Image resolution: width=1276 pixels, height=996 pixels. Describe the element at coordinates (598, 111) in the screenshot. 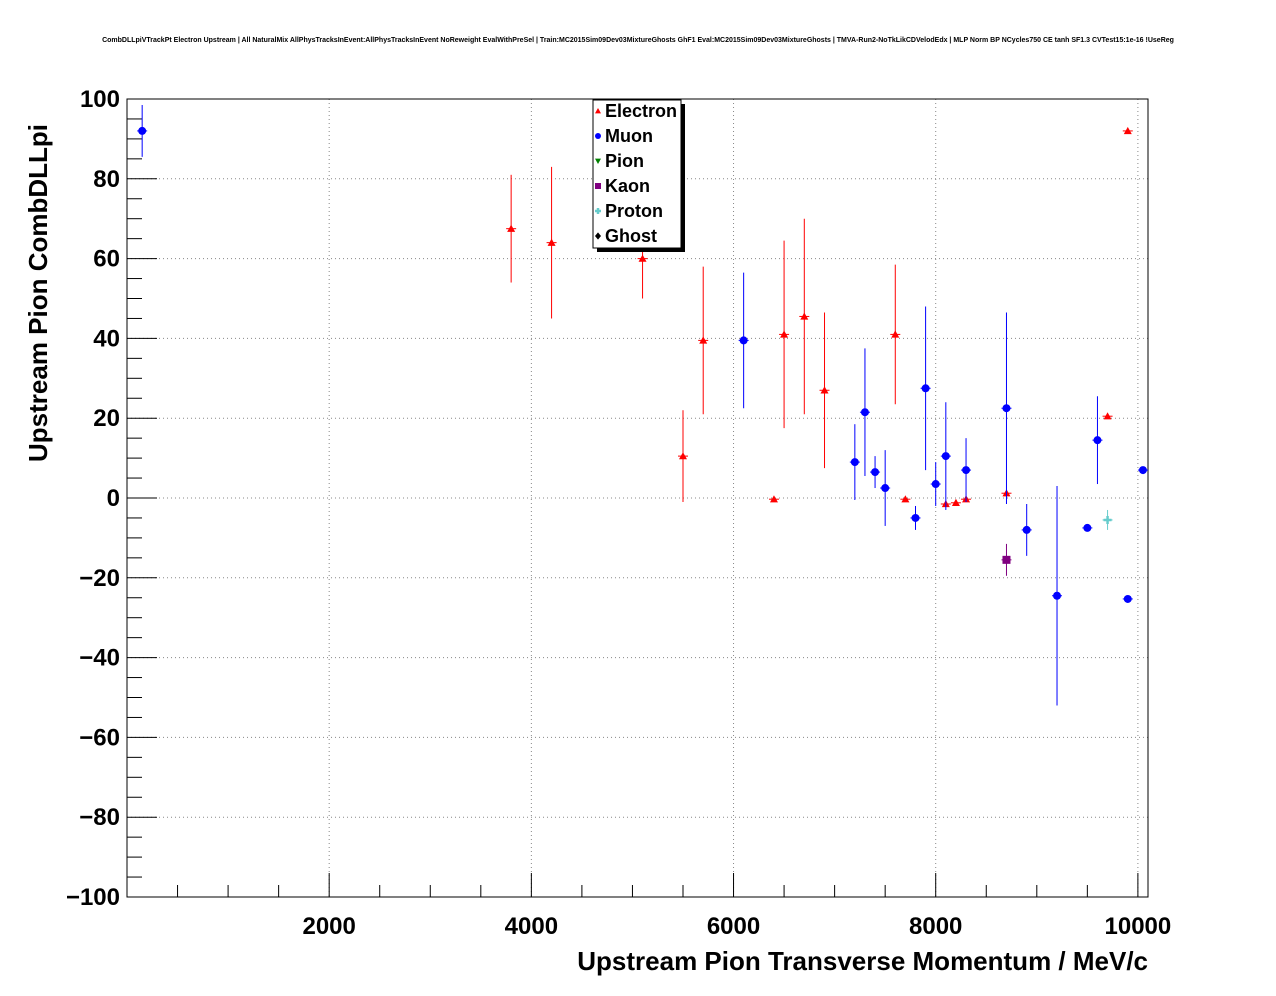

I see `legend-marker-electron` at that location.